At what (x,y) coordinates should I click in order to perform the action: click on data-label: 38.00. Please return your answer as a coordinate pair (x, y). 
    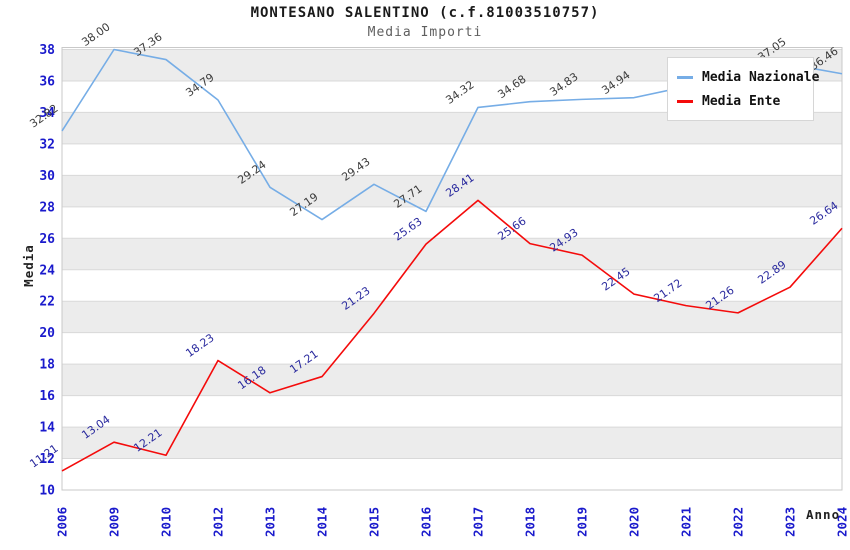
    Looking at the image, I should click on (95, 34).